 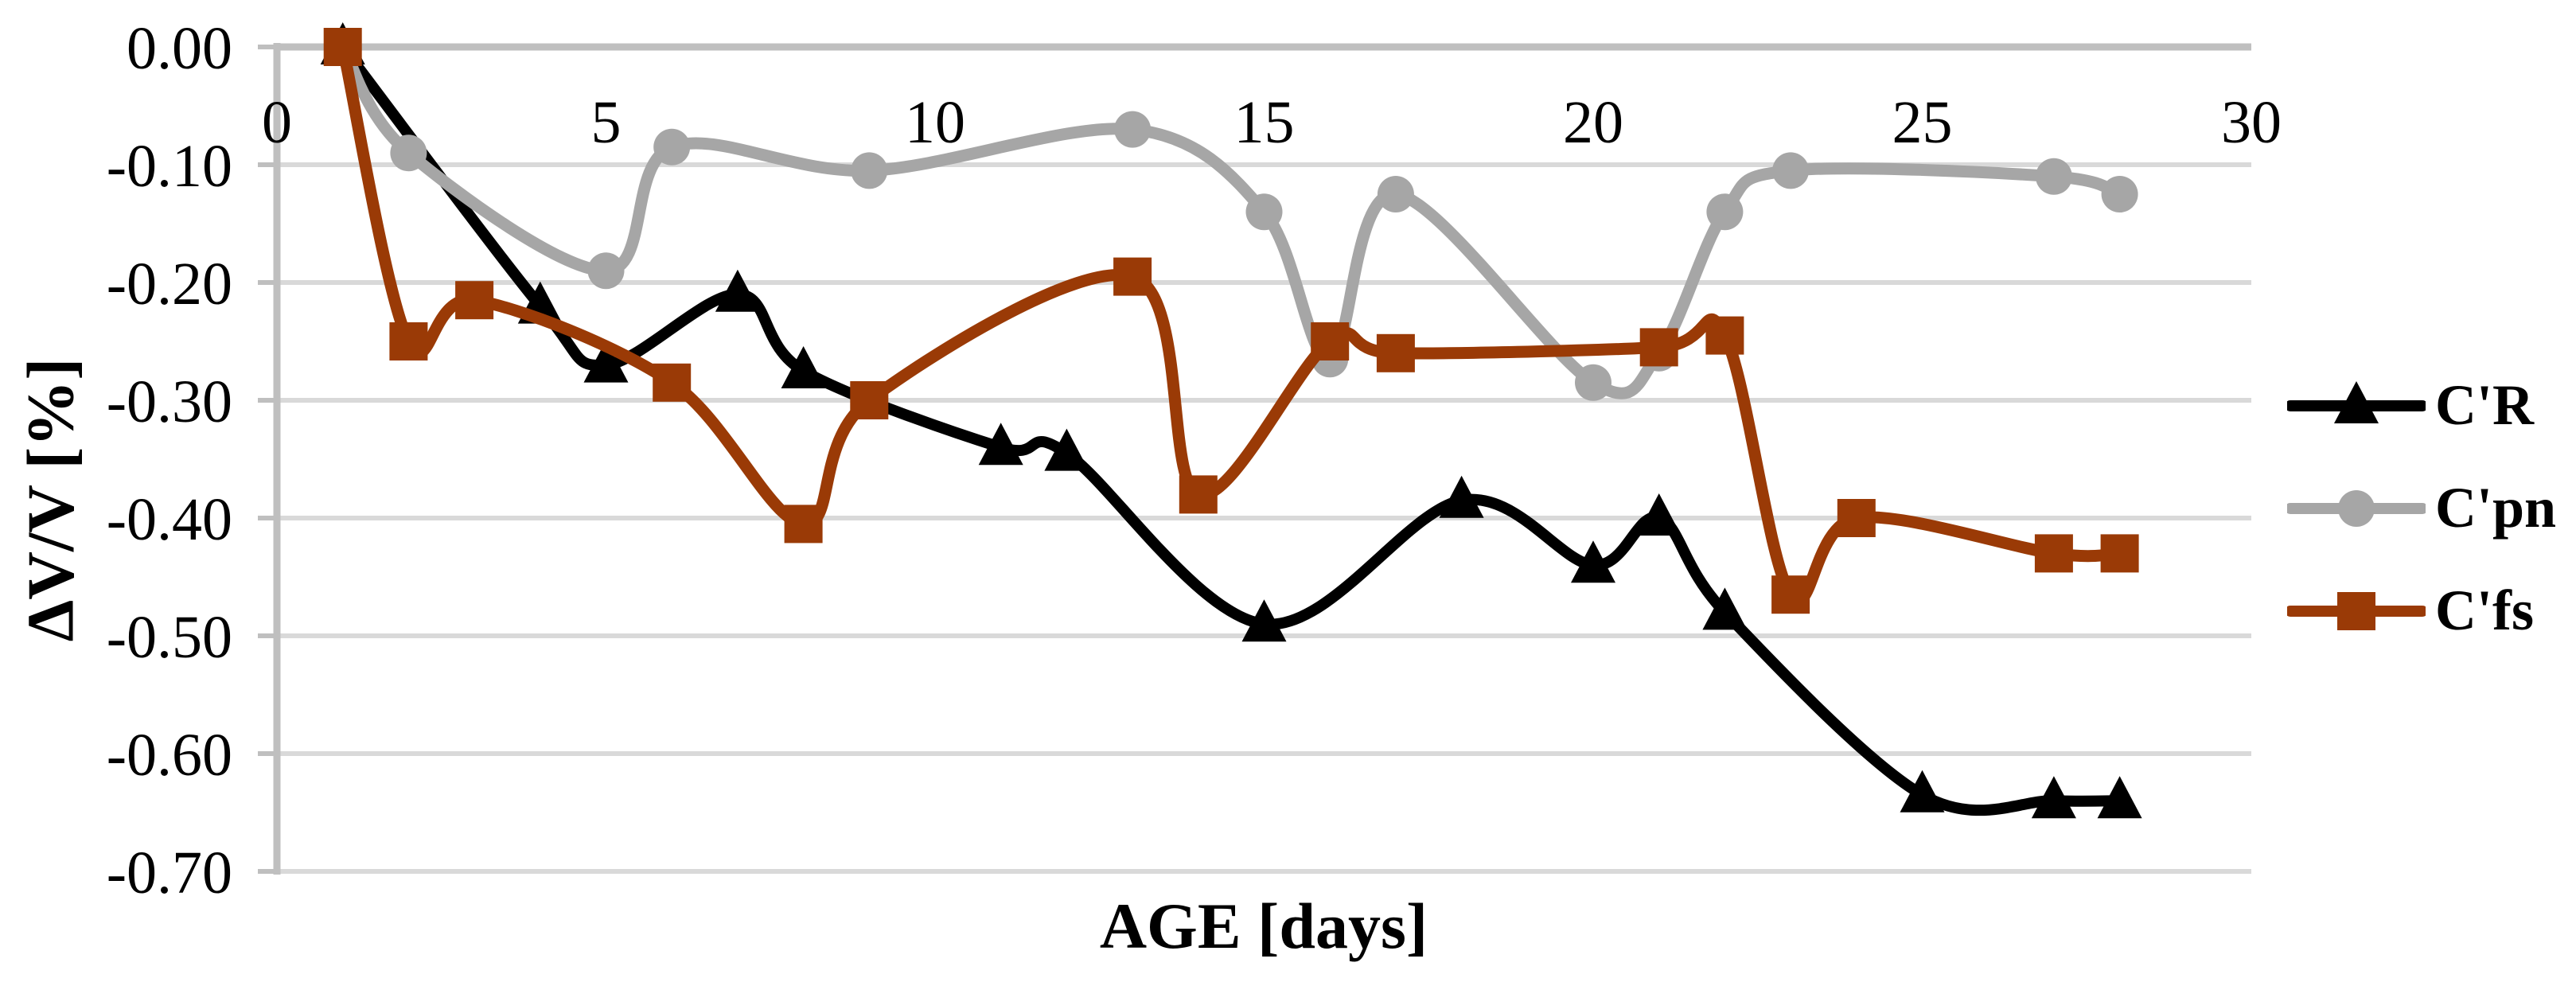 I want to click on y-axis-title: ΔV/V [%], so click(x=51, y=499).